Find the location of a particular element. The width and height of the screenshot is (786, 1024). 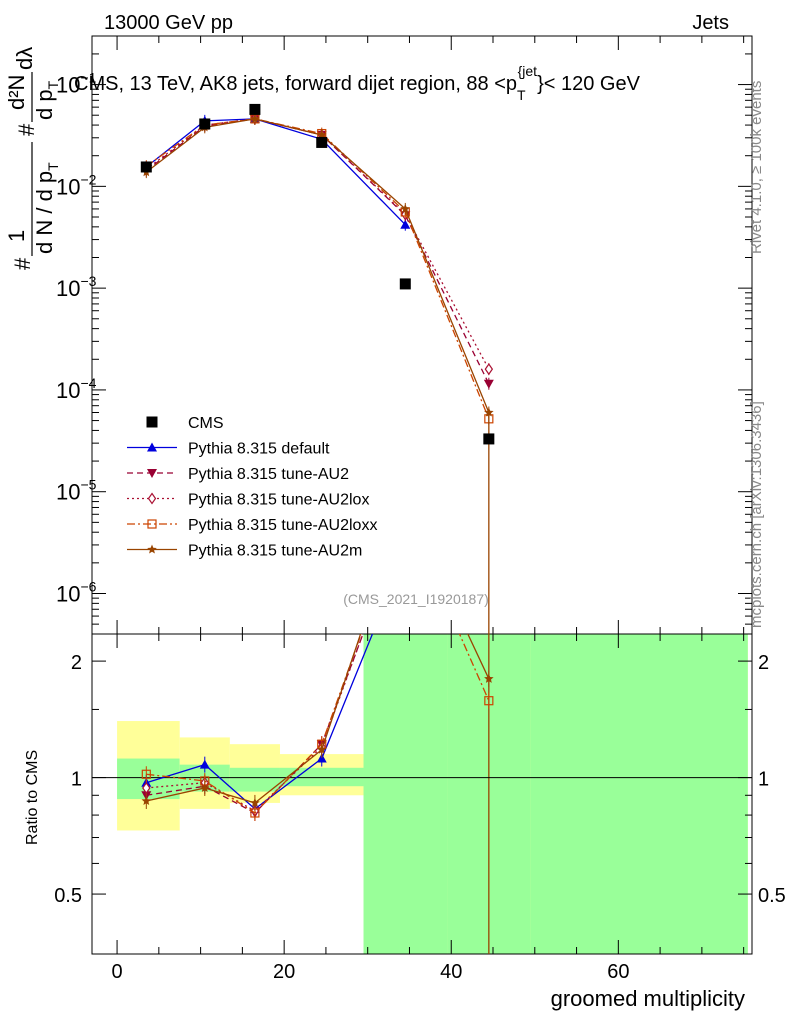

legend-label-0: CMS is located at coordinates (206, 423).